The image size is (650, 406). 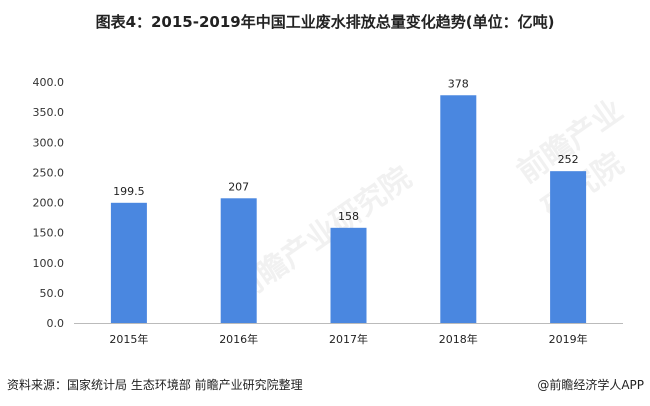 I want to click on x-tick-label: 2019年, so click(x=568, y=339).